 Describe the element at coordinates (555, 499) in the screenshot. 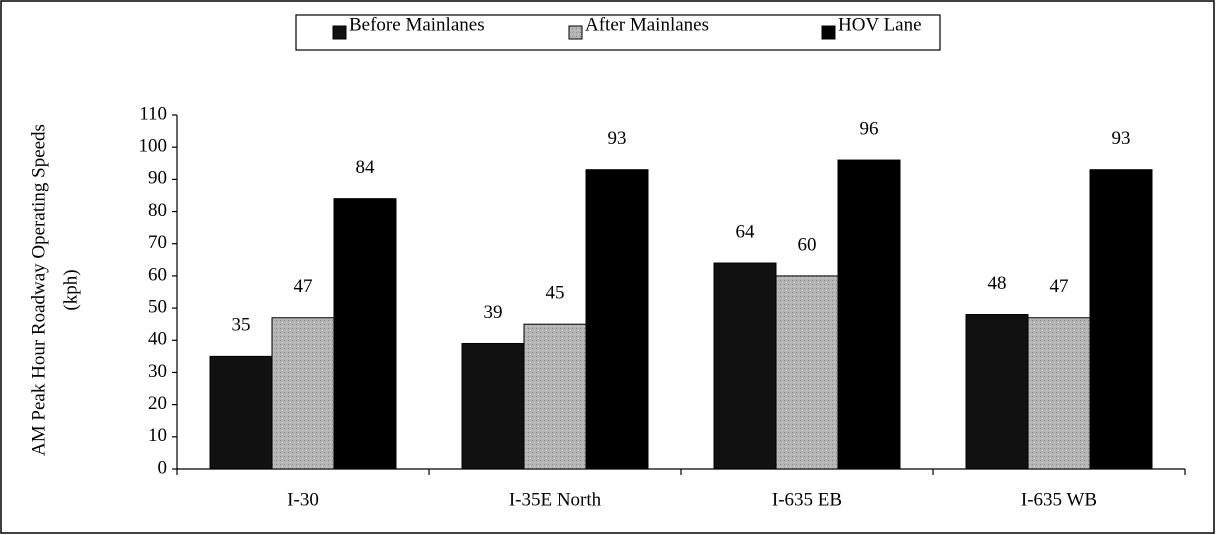

I see `x-tick-label: I-35E North` at that location.